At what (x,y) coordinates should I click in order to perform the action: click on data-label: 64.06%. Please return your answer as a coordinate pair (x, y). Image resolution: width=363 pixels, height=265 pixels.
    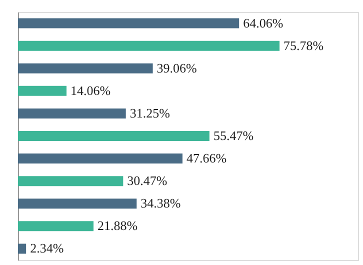
    Looking at the image, I should click on (263, 22).